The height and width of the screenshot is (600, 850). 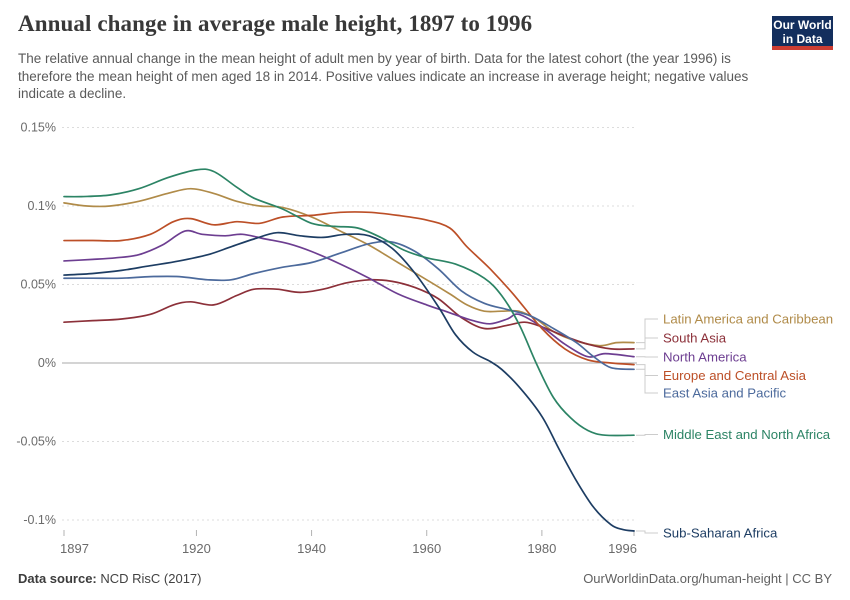 I want to click on y-axis-tick-label: 0.05%, so click(x=38, y=285).